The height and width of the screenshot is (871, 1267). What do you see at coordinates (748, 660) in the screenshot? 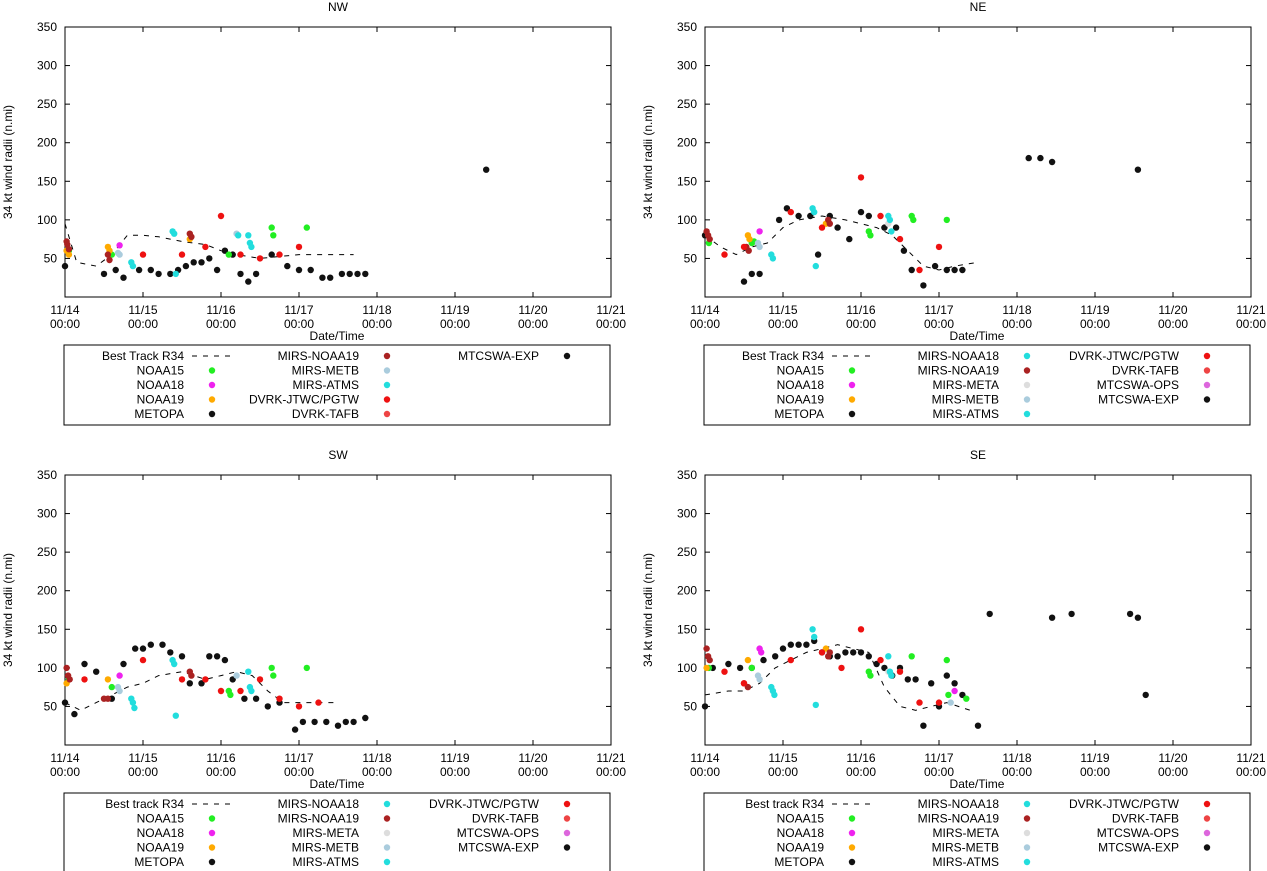
I see `point-noaa19` at bounding box center [748, 660].